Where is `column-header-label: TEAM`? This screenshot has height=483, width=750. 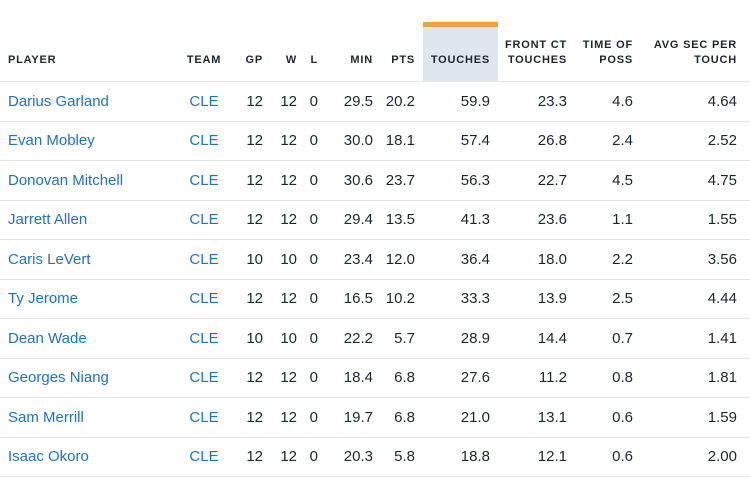
column-header-label: TEAM is located at coordinates (204, 60).